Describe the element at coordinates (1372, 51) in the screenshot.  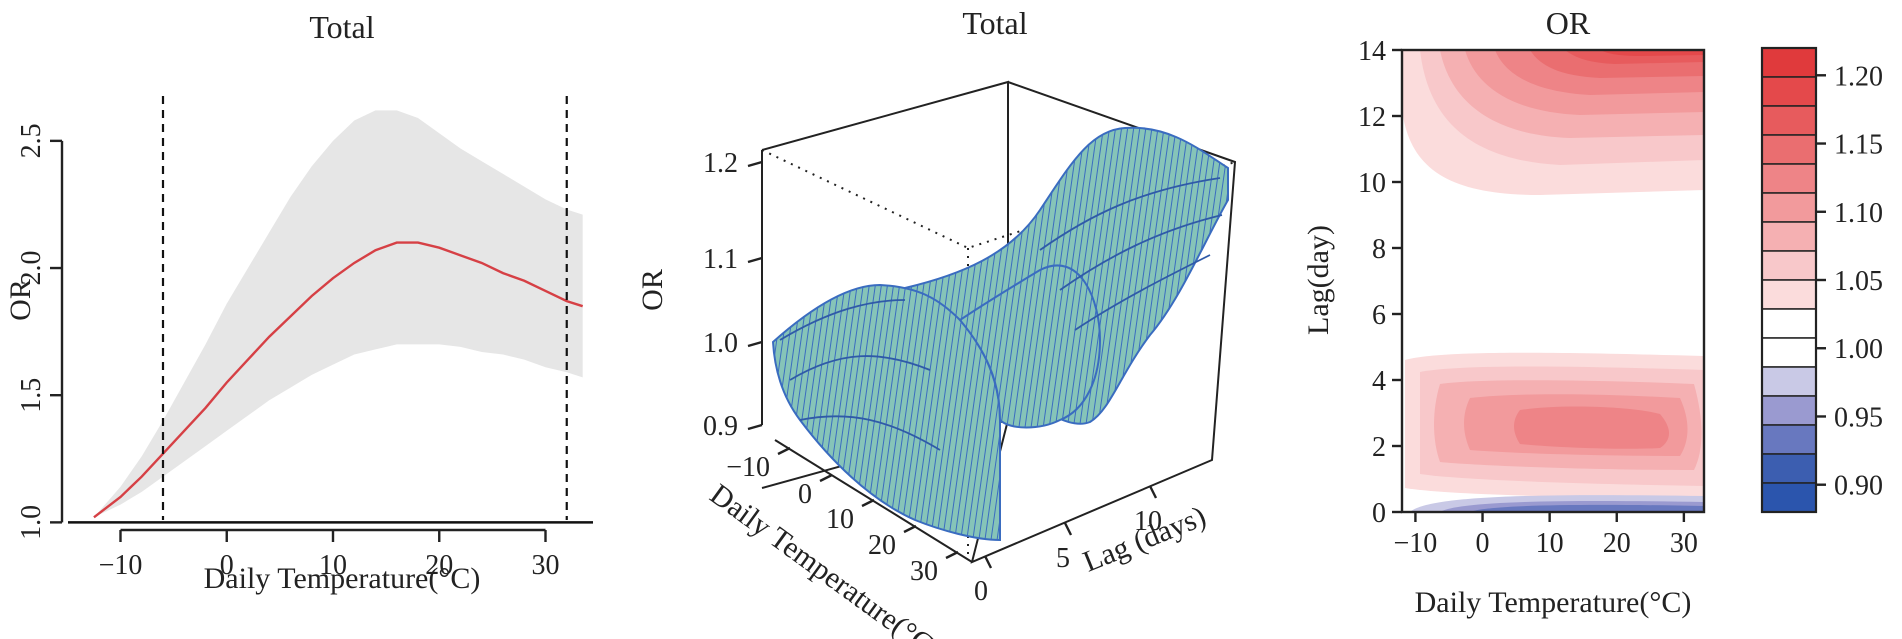
I see `y-tick-label: 14` at that location.